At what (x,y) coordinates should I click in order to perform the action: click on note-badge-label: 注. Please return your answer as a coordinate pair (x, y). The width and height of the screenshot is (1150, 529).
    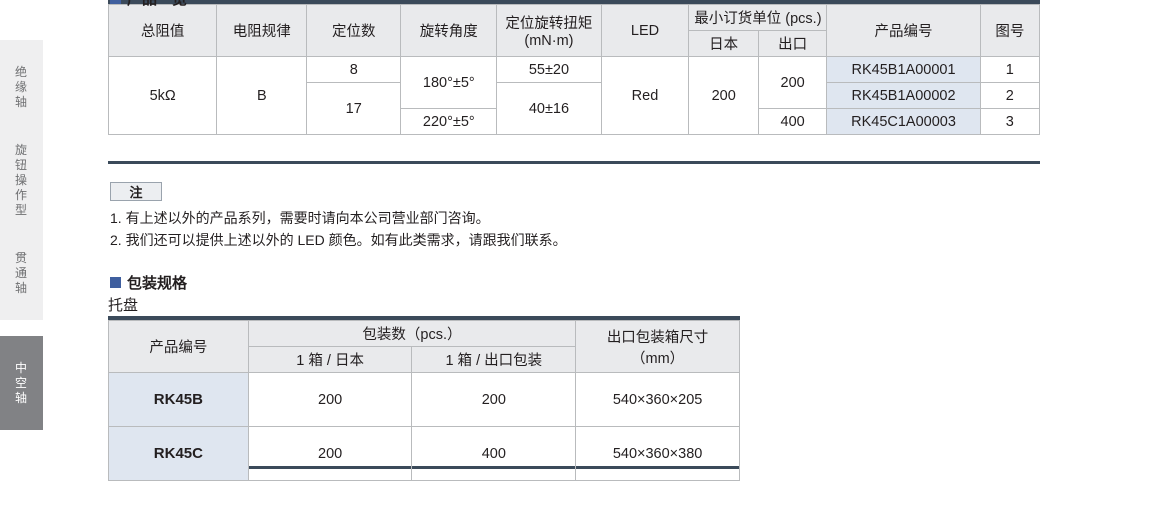
    Looking at the image, I should click on (136, 192).